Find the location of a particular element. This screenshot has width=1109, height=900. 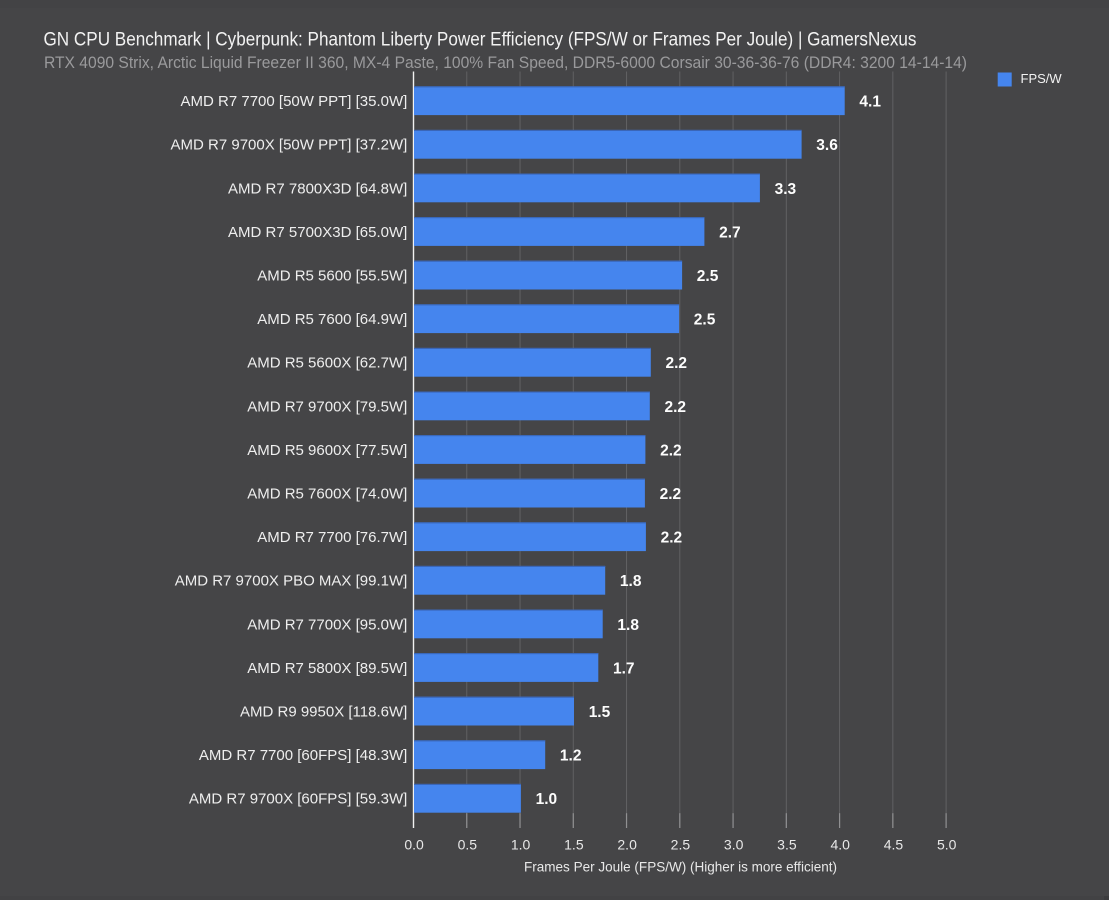

svg-text: AMD R9 9950X [118.6W] is located at coordinates (323, 712).